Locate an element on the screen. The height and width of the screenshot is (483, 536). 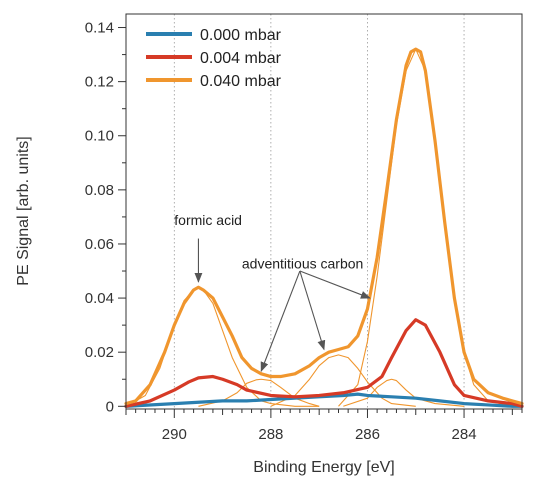
legend: 0.000 mbar 0.004 mbar 0.040 mbar is located at coordinates (214, 58).